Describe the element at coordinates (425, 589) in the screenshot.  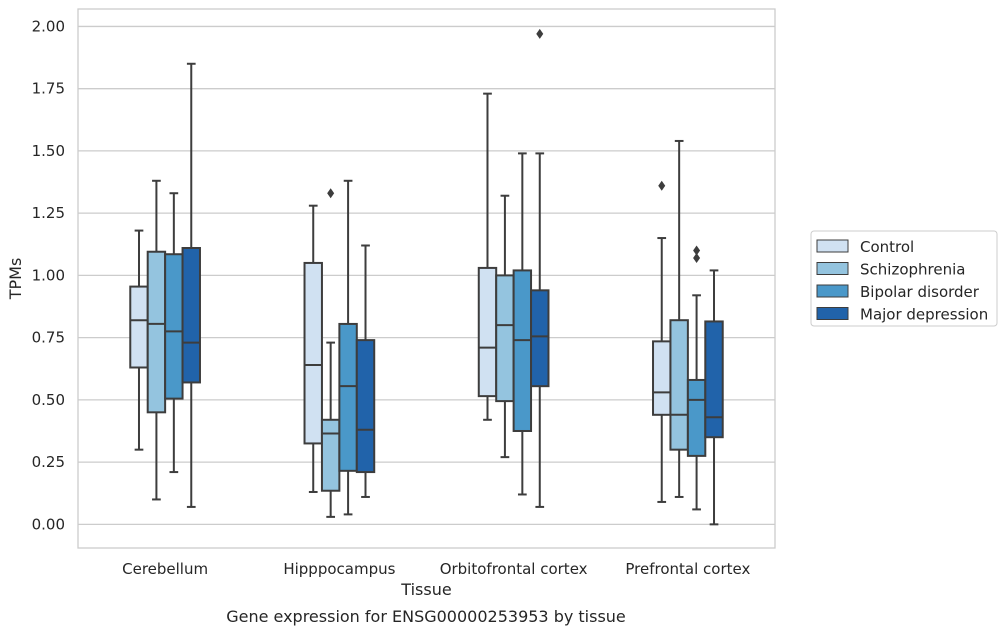
I see `x-axis-label: Tissue` at that location.